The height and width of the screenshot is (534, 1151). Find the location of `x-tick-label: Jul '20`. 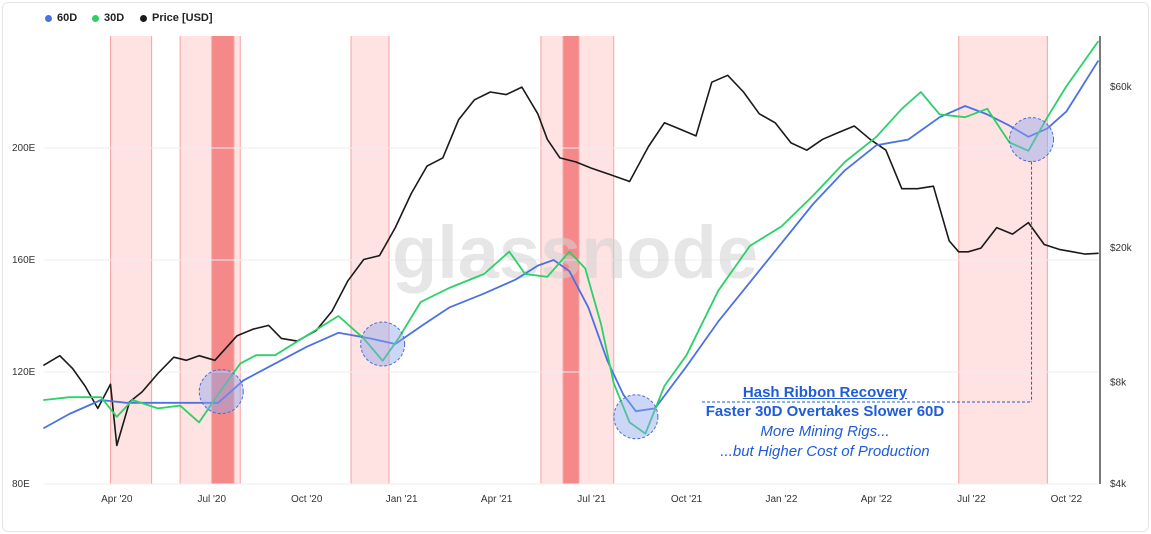

x-tick-label: Jul '20 is located at coordinates (211, 499).